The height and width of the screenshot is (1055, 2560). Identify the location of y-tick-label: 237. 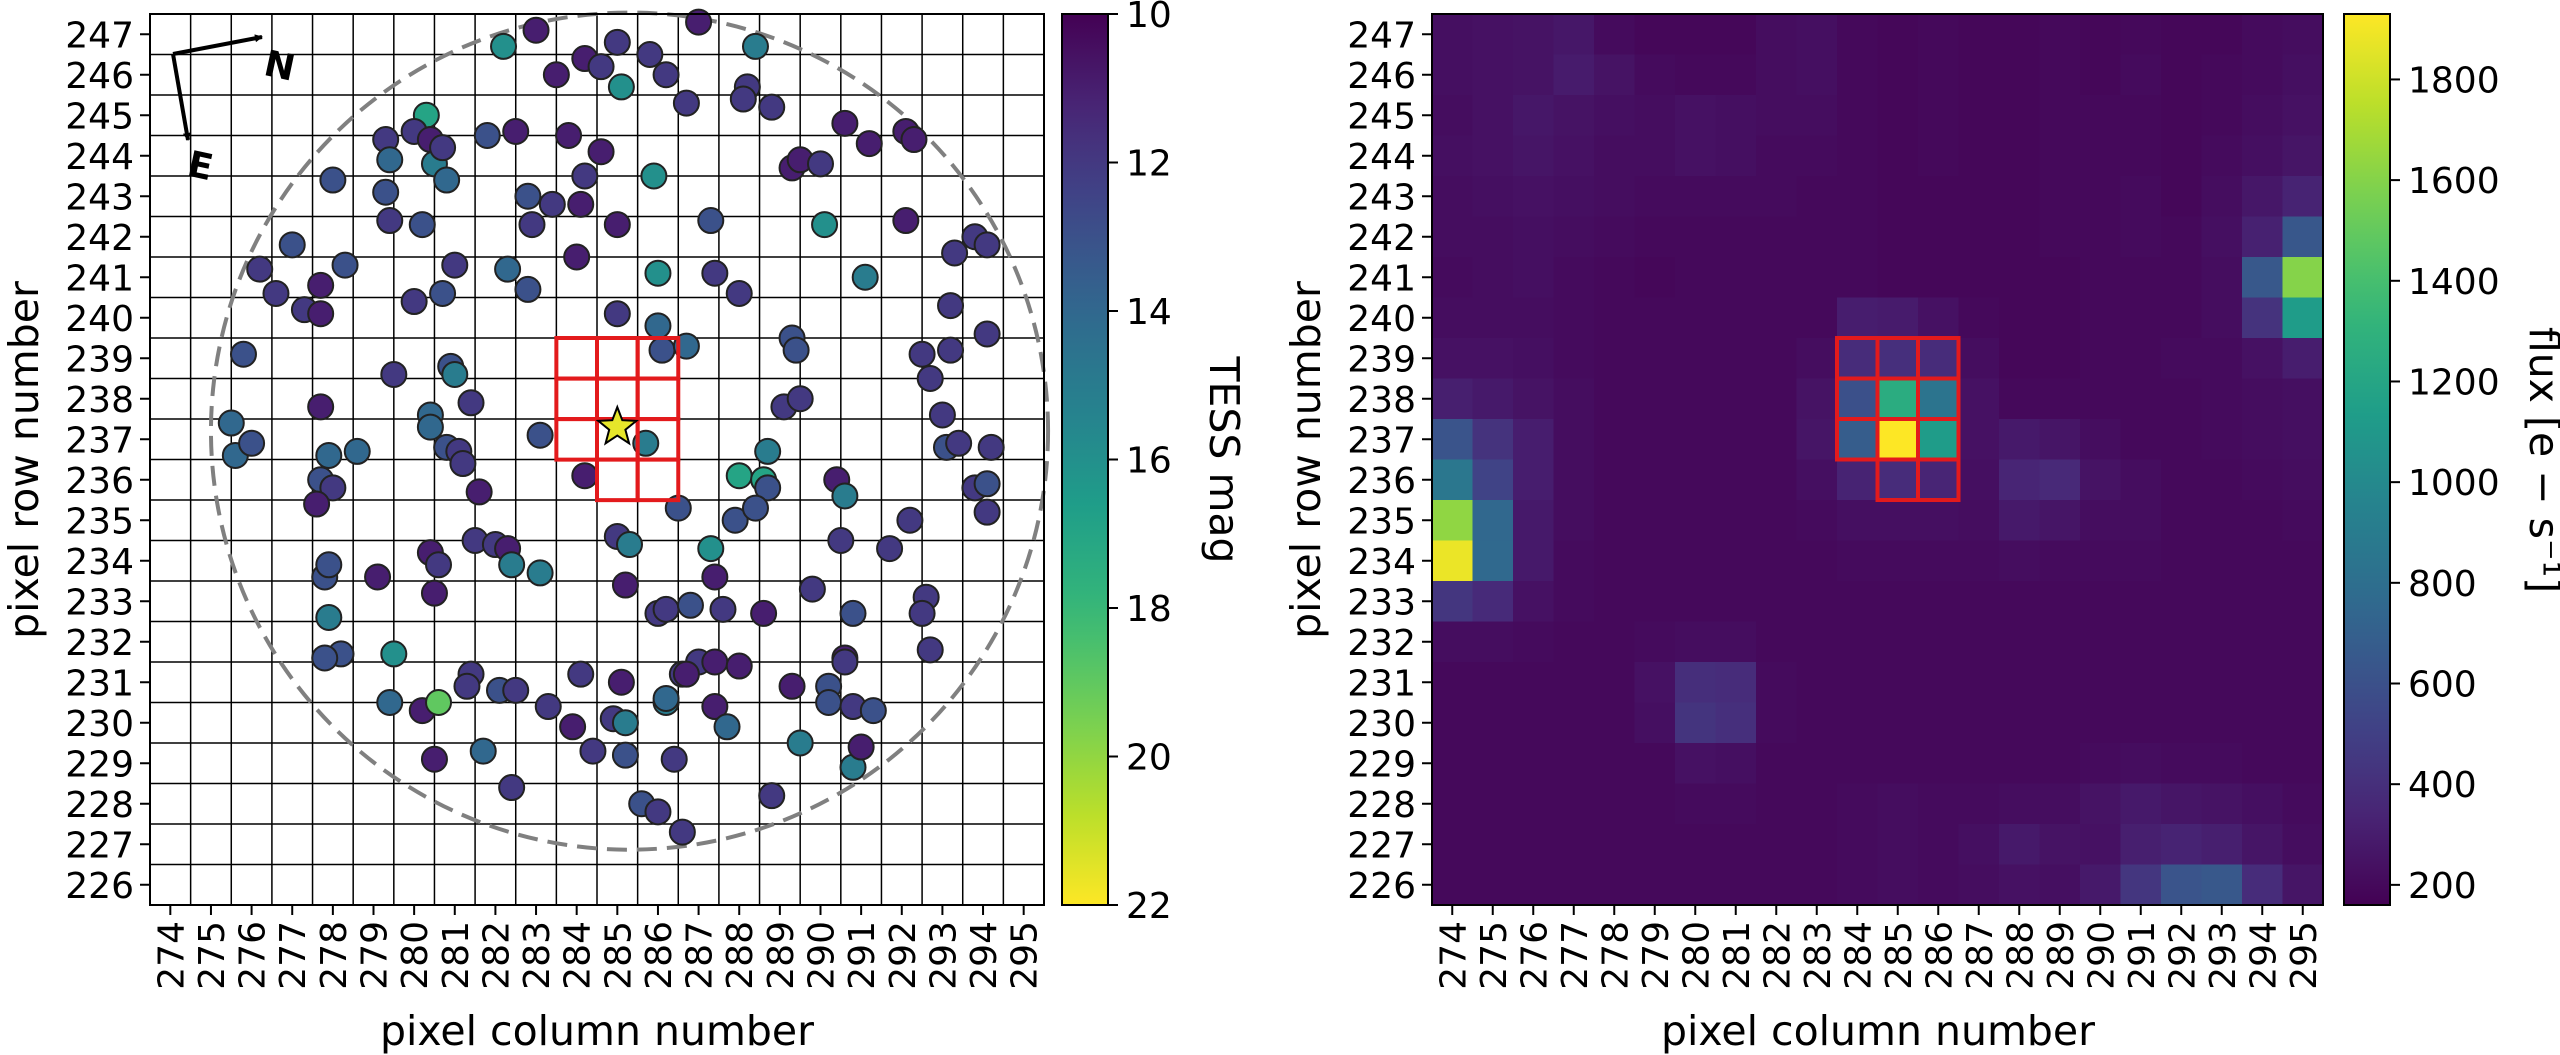
(1381, 440).